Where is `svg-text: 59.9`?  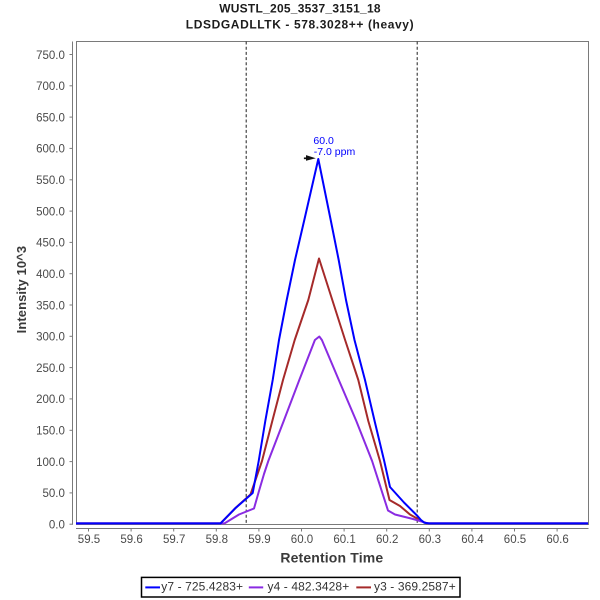
svg-text: 59.9 is located at coordinates (259, 540).